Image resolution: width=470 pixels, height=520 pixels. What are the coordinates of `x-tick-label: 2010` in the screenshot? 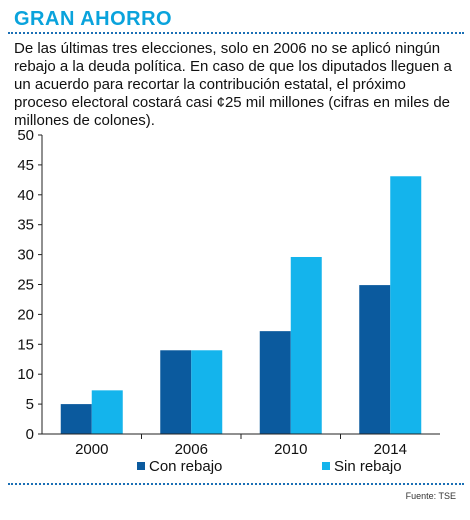 It's located at (290, 449).